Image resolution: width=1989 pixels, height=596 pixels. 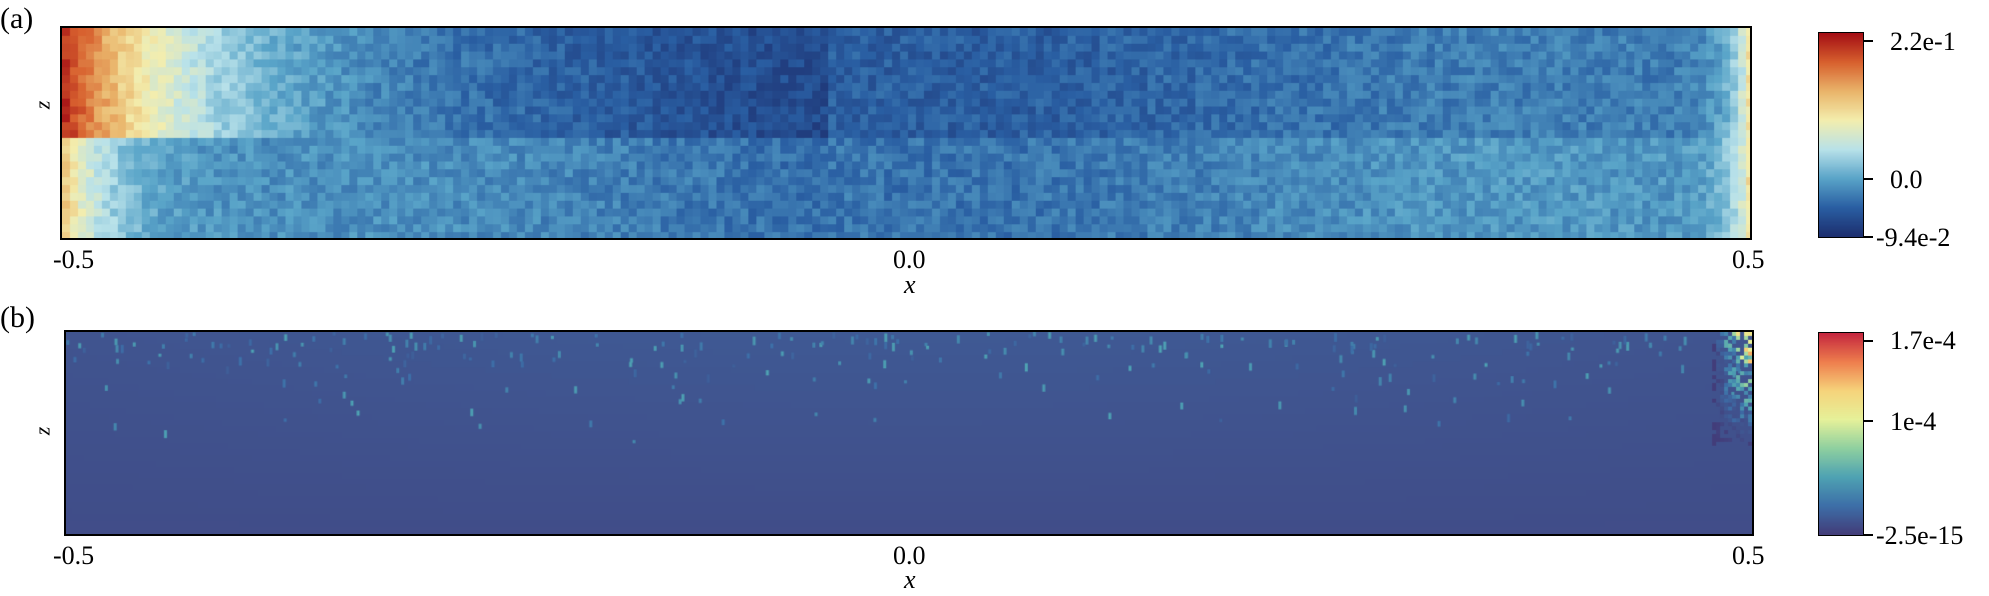 What do you see at coordinates (1923, 340) in the screenshot?
I see `panel-b-cb-label-max: 1.7e-4` at bounding box center [1923, 340].